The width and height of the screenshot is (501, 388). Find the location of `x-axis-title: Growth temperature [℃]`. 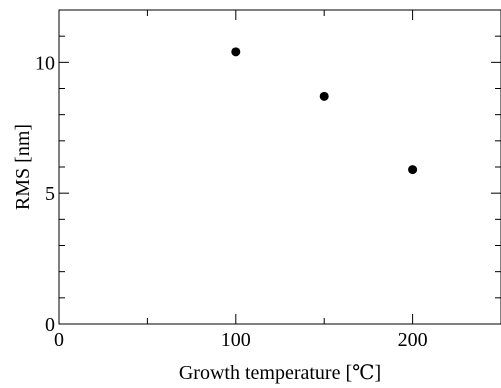

x-axis-title: Growth temperature [℃] is located at coordinates (280, 373).